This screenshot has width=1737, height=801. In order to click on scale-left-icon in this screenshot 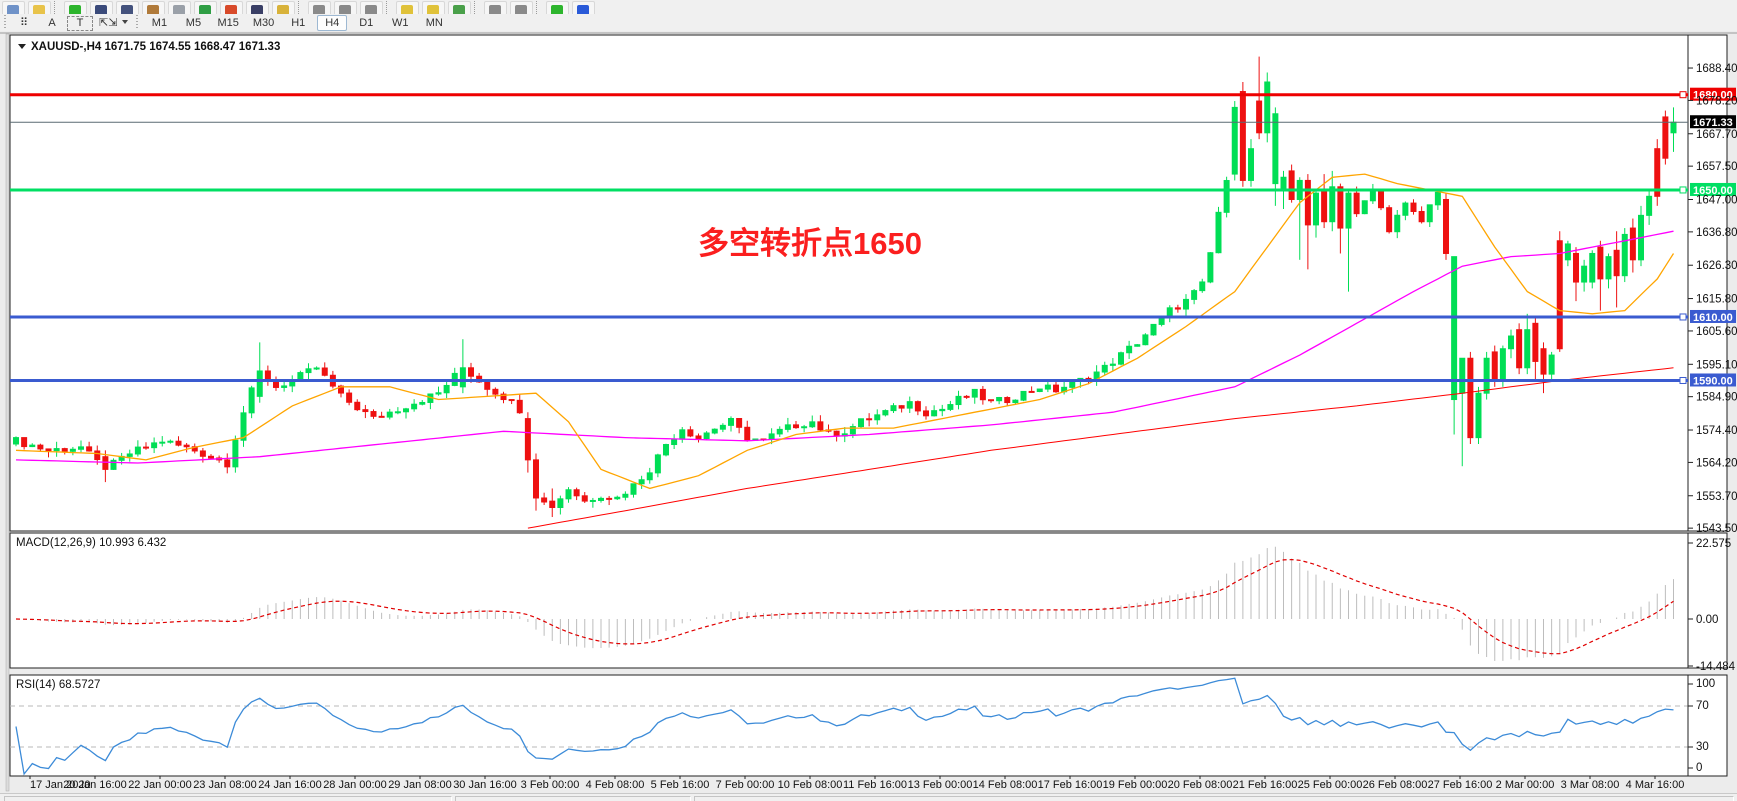, I will do `click(495, 7)`.